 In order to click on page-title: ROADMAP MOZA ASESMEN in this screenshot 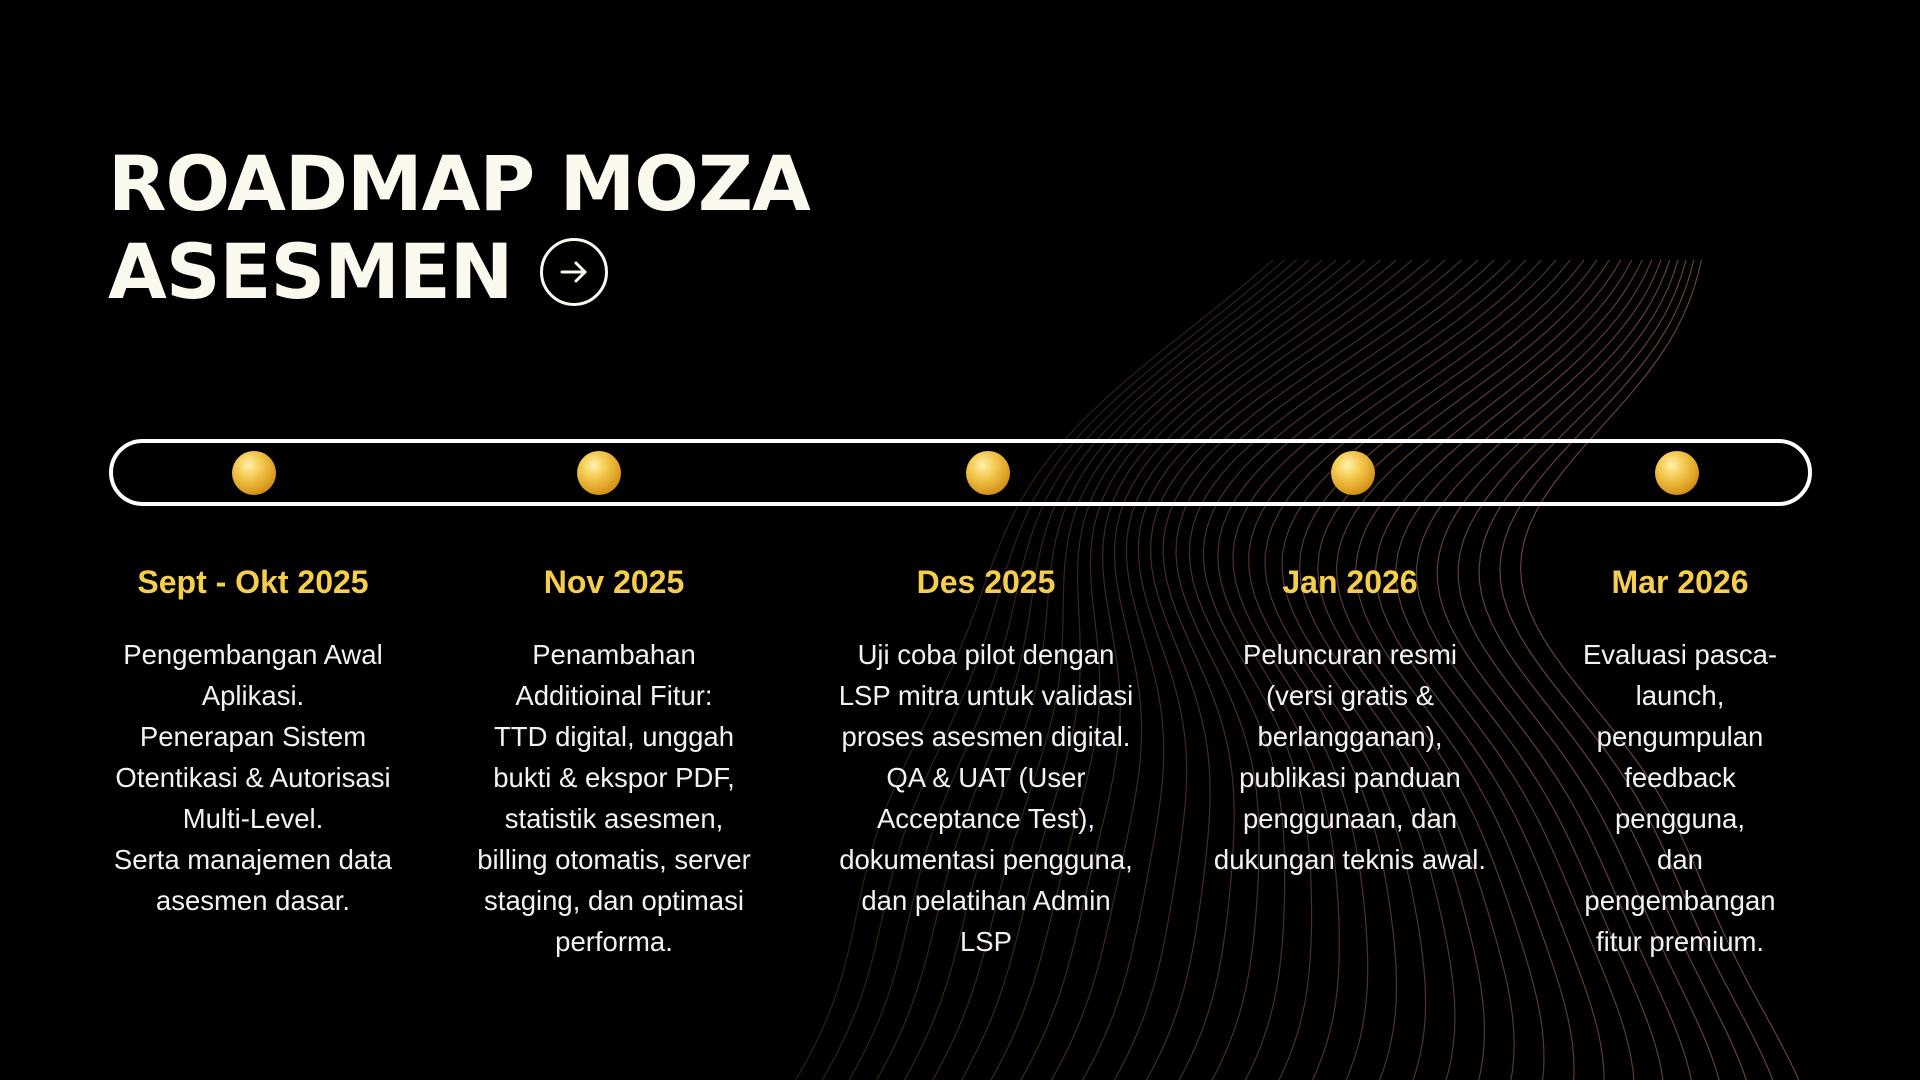, I will do `click(459, 227)`.